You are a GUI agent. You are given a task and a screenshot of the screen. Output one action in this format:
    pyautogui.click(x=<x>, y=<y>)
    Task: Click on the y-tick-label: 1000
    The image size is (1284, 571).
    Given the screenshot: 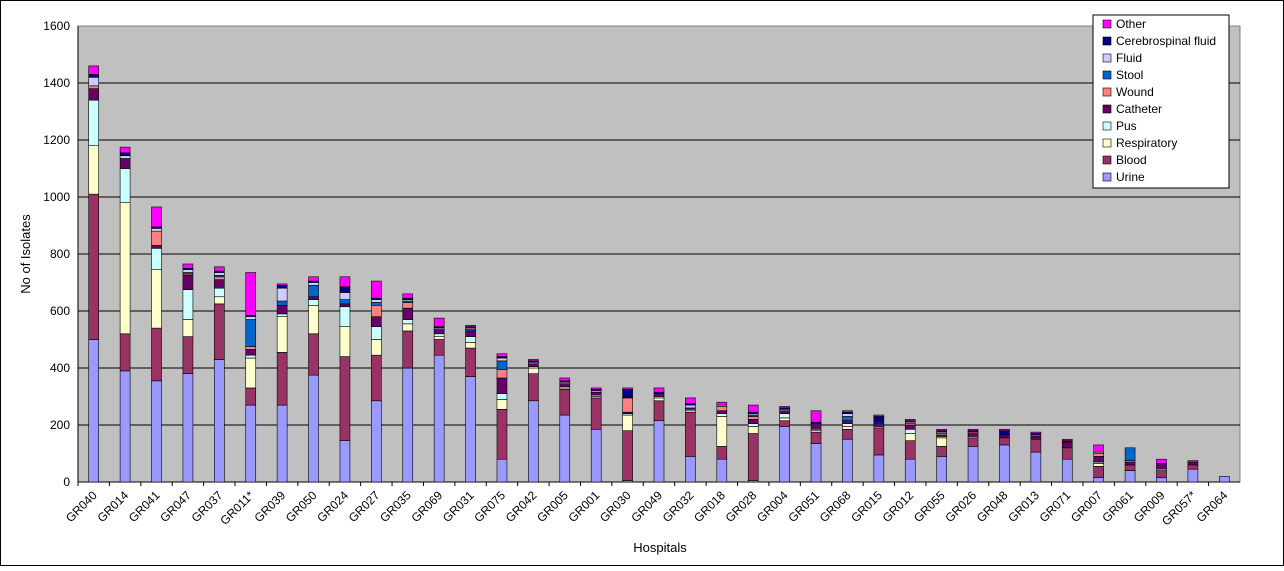 What is the action you would take?
    pyautogui.click(x=56, y=197)
    